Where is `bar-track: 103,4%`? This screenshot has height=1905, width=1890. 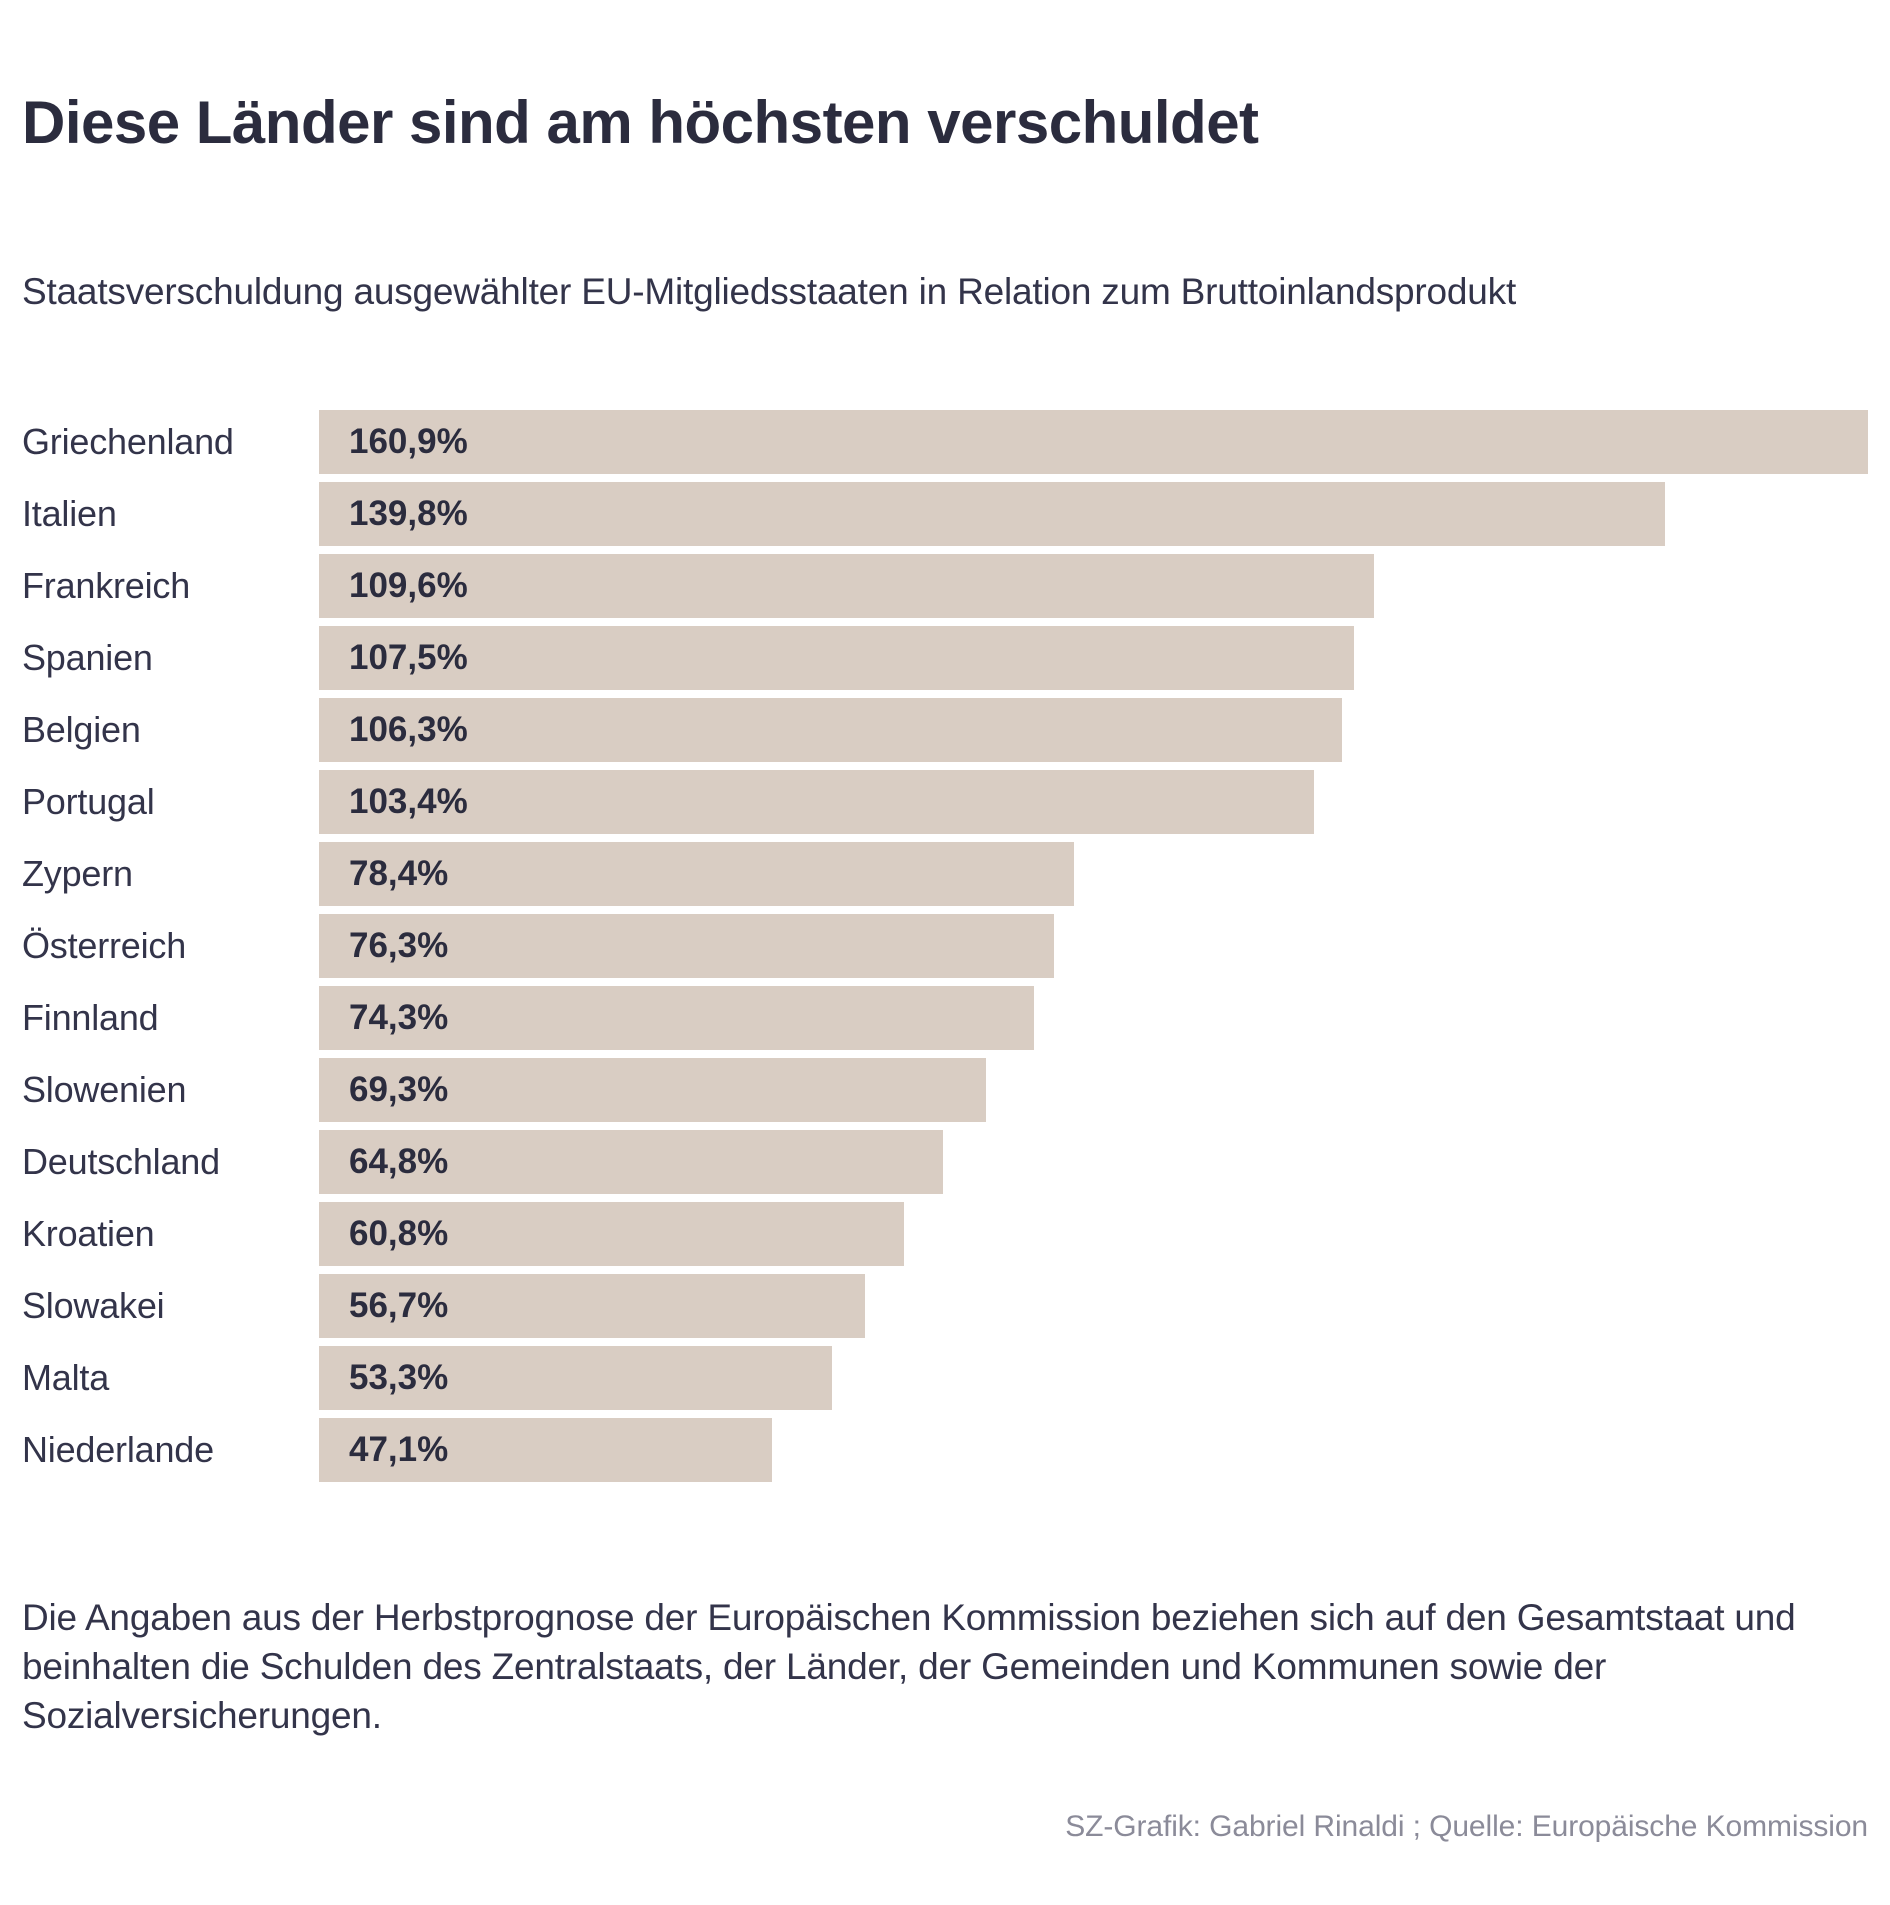
bar-track: 103,4% is located at coordinates (1093, 802).